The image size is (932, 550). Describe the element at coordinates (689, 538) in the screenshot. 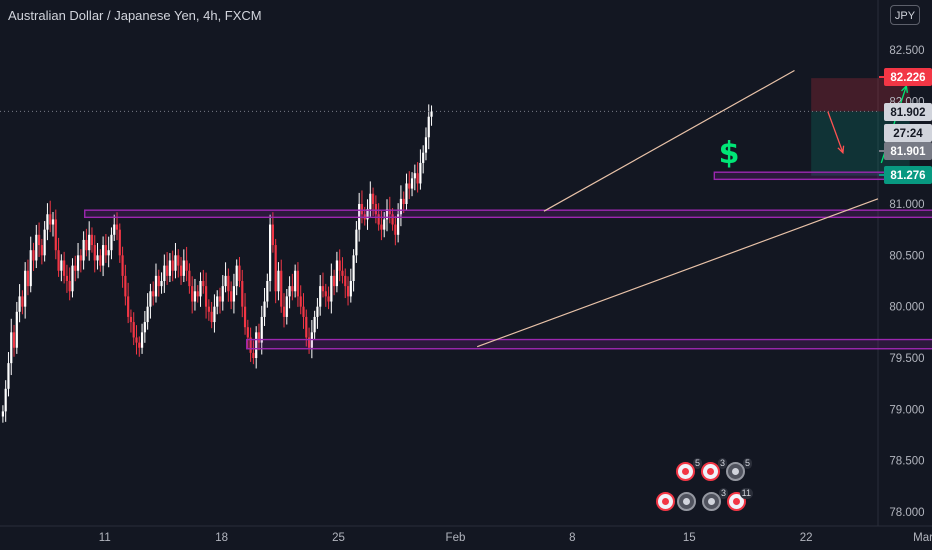

I see `time-tick-label: 15` at that location.